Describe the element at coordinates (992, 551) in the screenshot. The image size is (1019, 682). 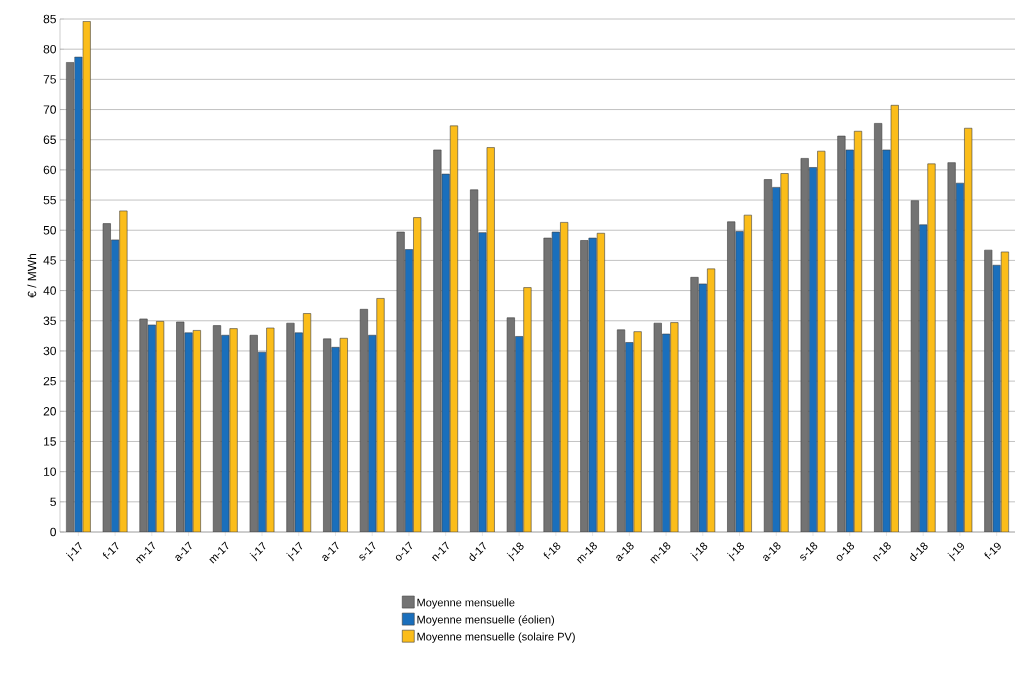
I see `x-tick-label: f-19` at that location.